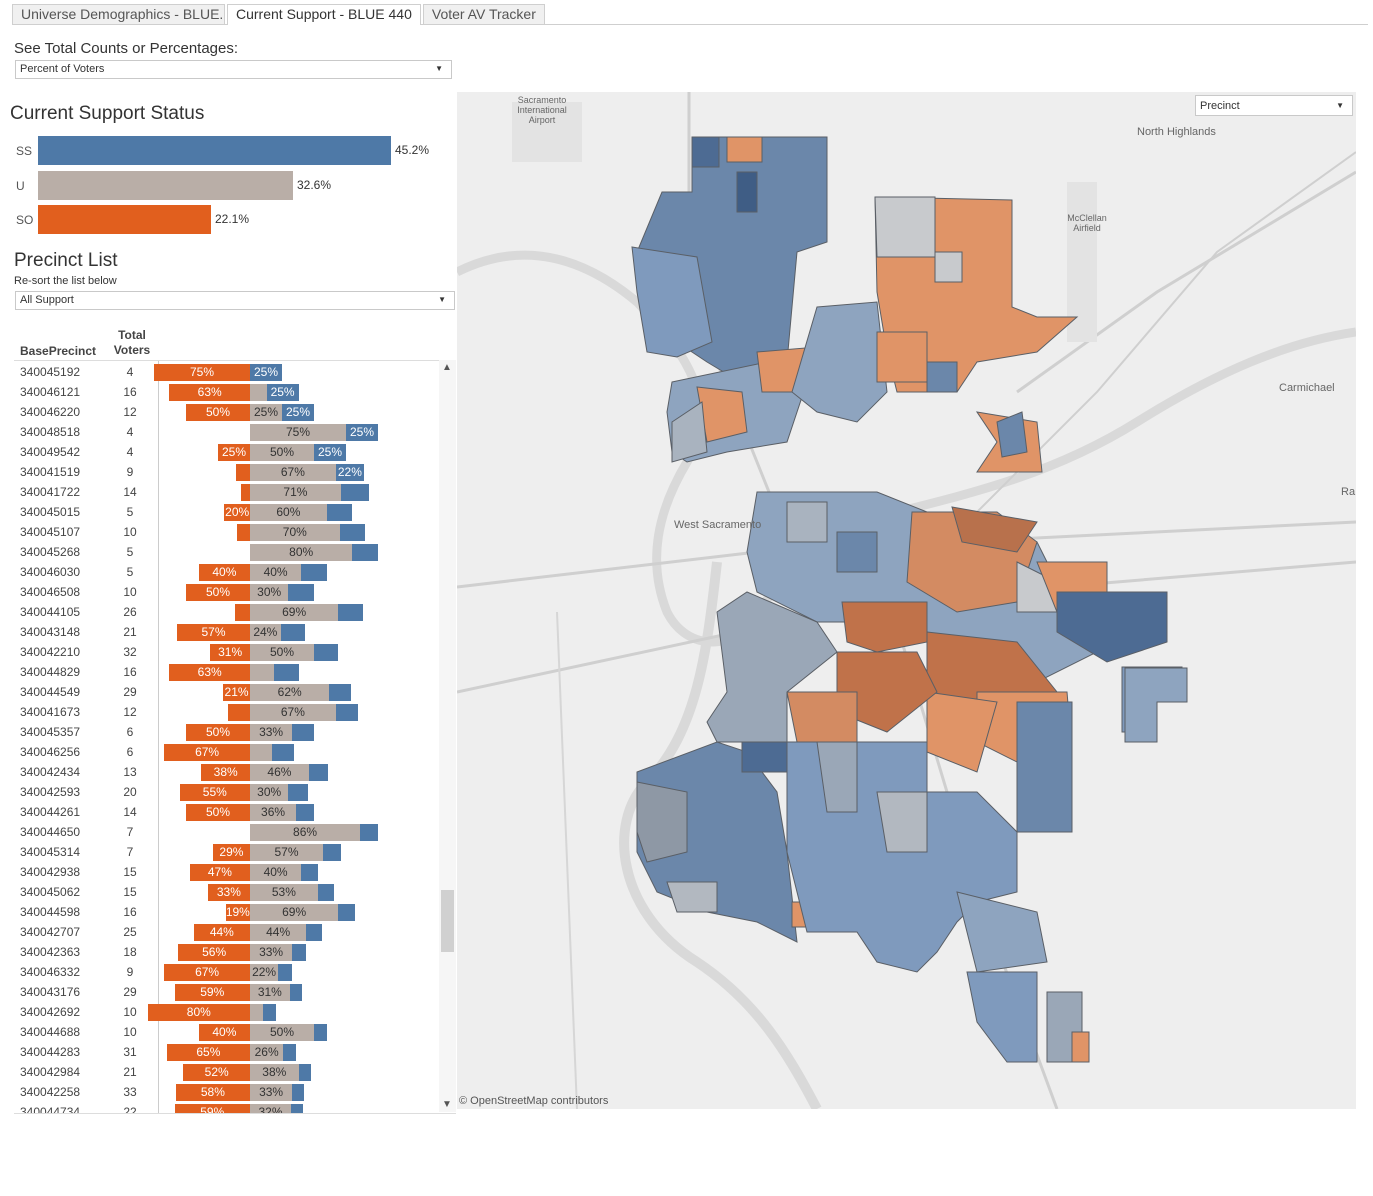  Describe the element at coordinates (269, 592) in the screenshot. I see `support-segment-u: 30%` at that location.